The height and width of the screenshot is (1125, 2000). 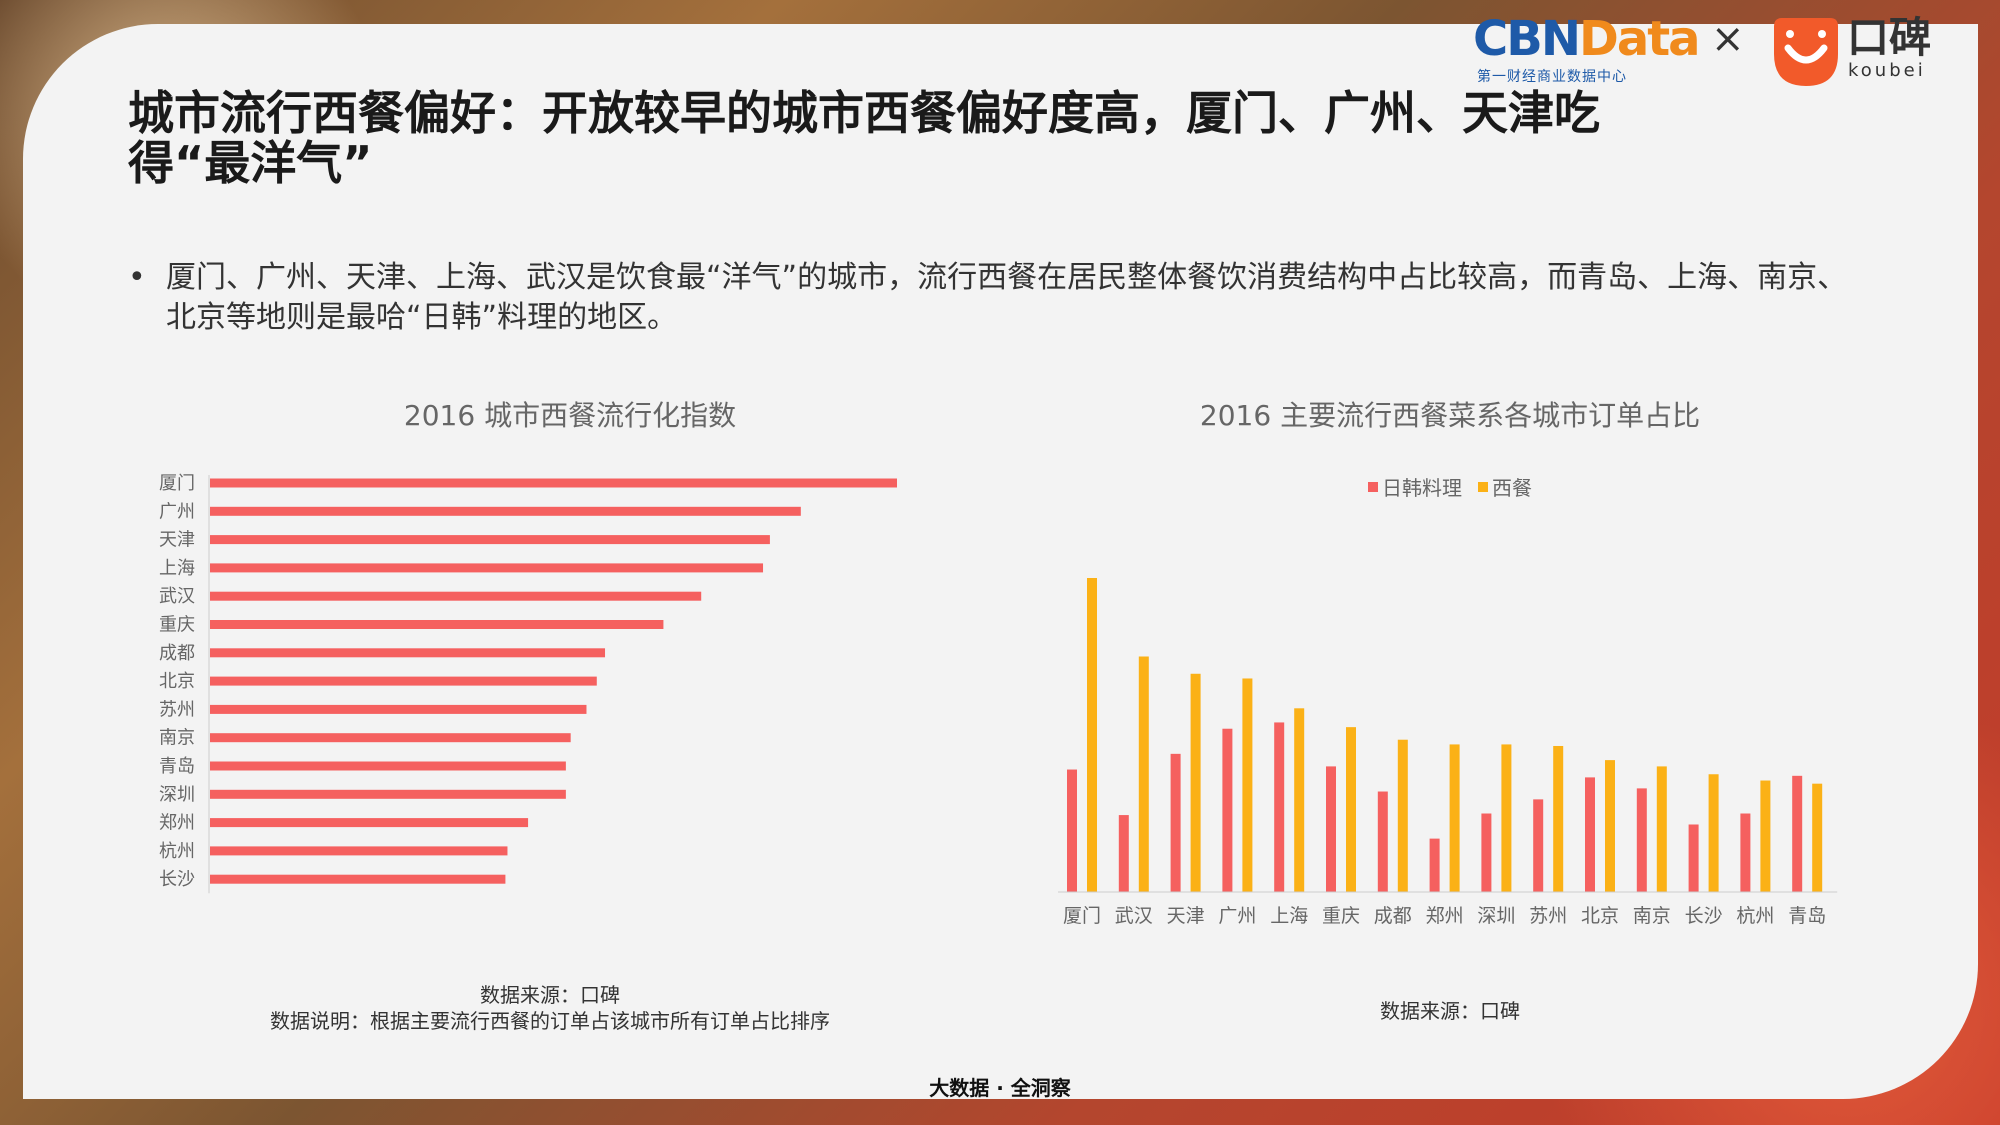 I want to click on chart1-tick-label: 深圳, so click(x=177, y=794).